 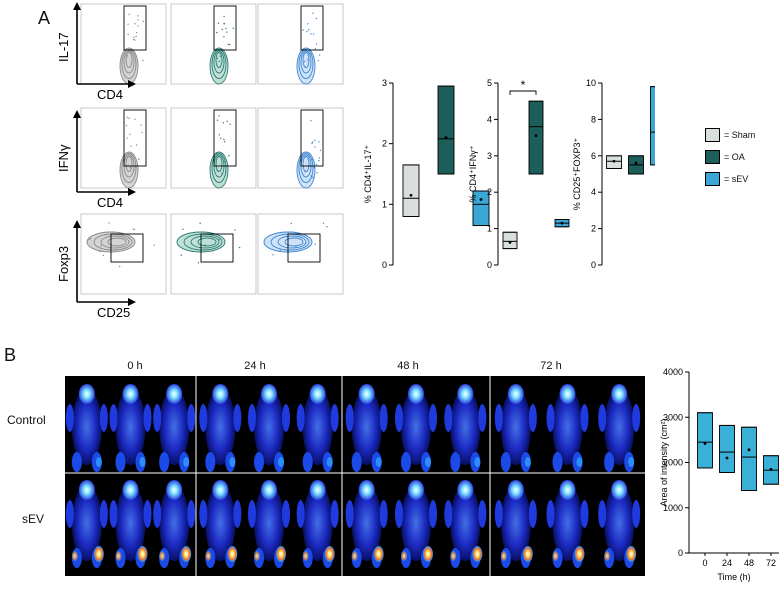 I want to click on box-body, so click(x=536, y=137).